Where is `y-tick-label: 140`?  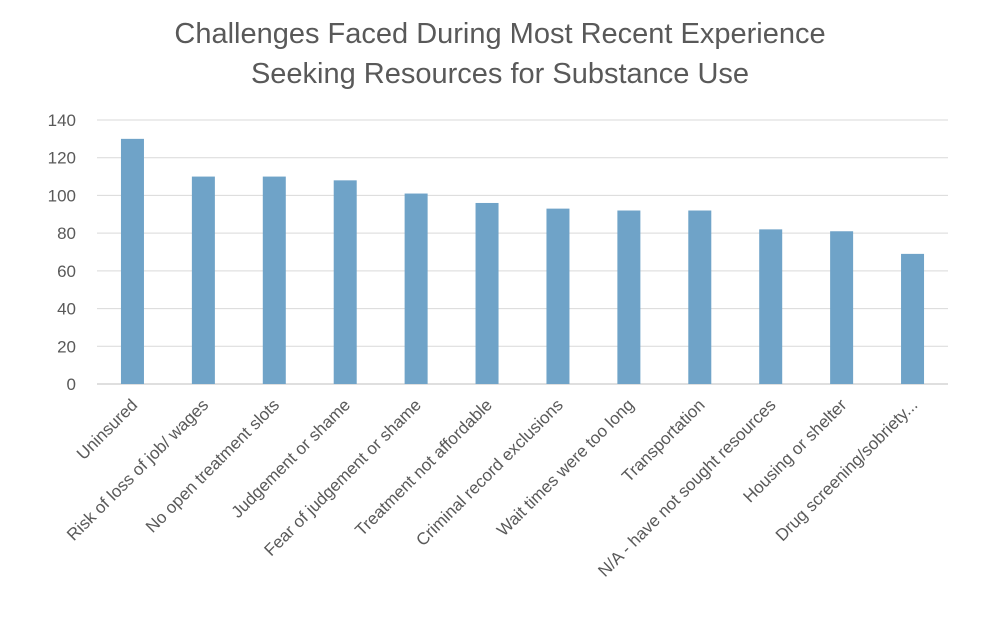 y-tick-label: 140 is located at coordinates (62, 120).